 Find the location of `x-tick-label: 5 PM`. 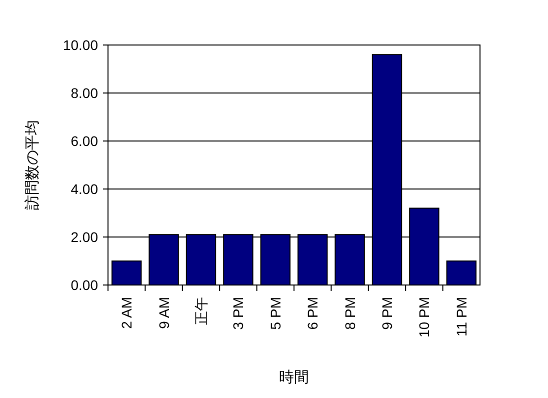

x-tick-label: 5 PM is located at coordinates (275, 313).